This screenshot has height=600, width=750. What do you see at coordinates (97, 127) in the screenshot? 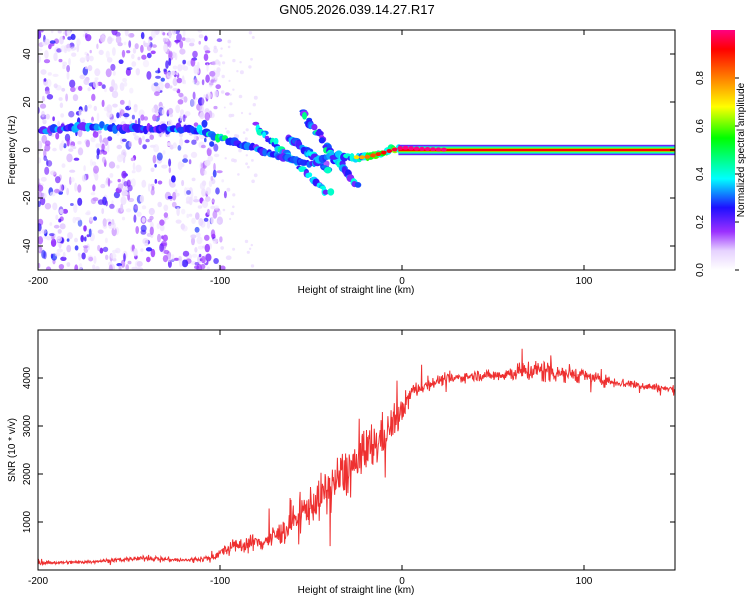
I see `ridge-blob` at bounding box center [97, 127].